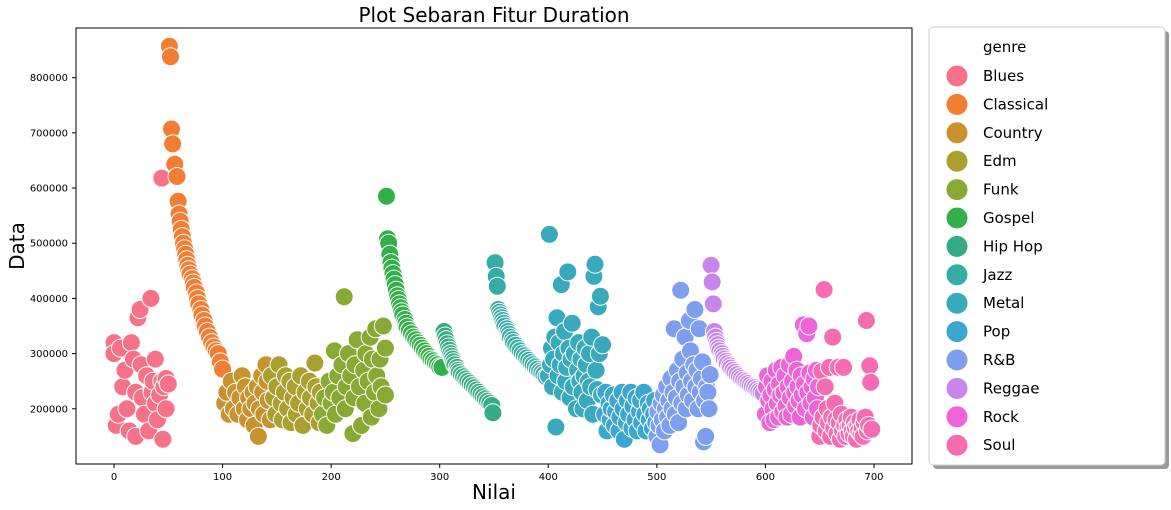  What do you see at coordinates (873, 477) in the screenshot?
I see `x-tick-label: 700` at bounding box center [873, 477].